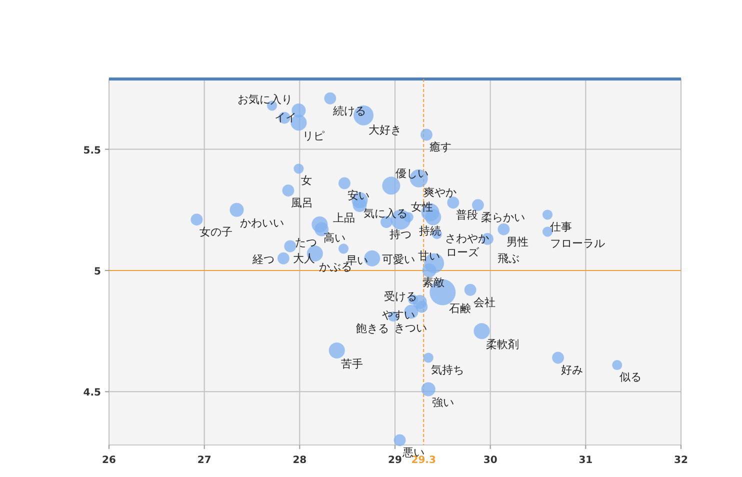  What do you see at coordinates (262, 223) in the screenshot?
I see `data-label: かわいい` at bounding box center [262, 223].